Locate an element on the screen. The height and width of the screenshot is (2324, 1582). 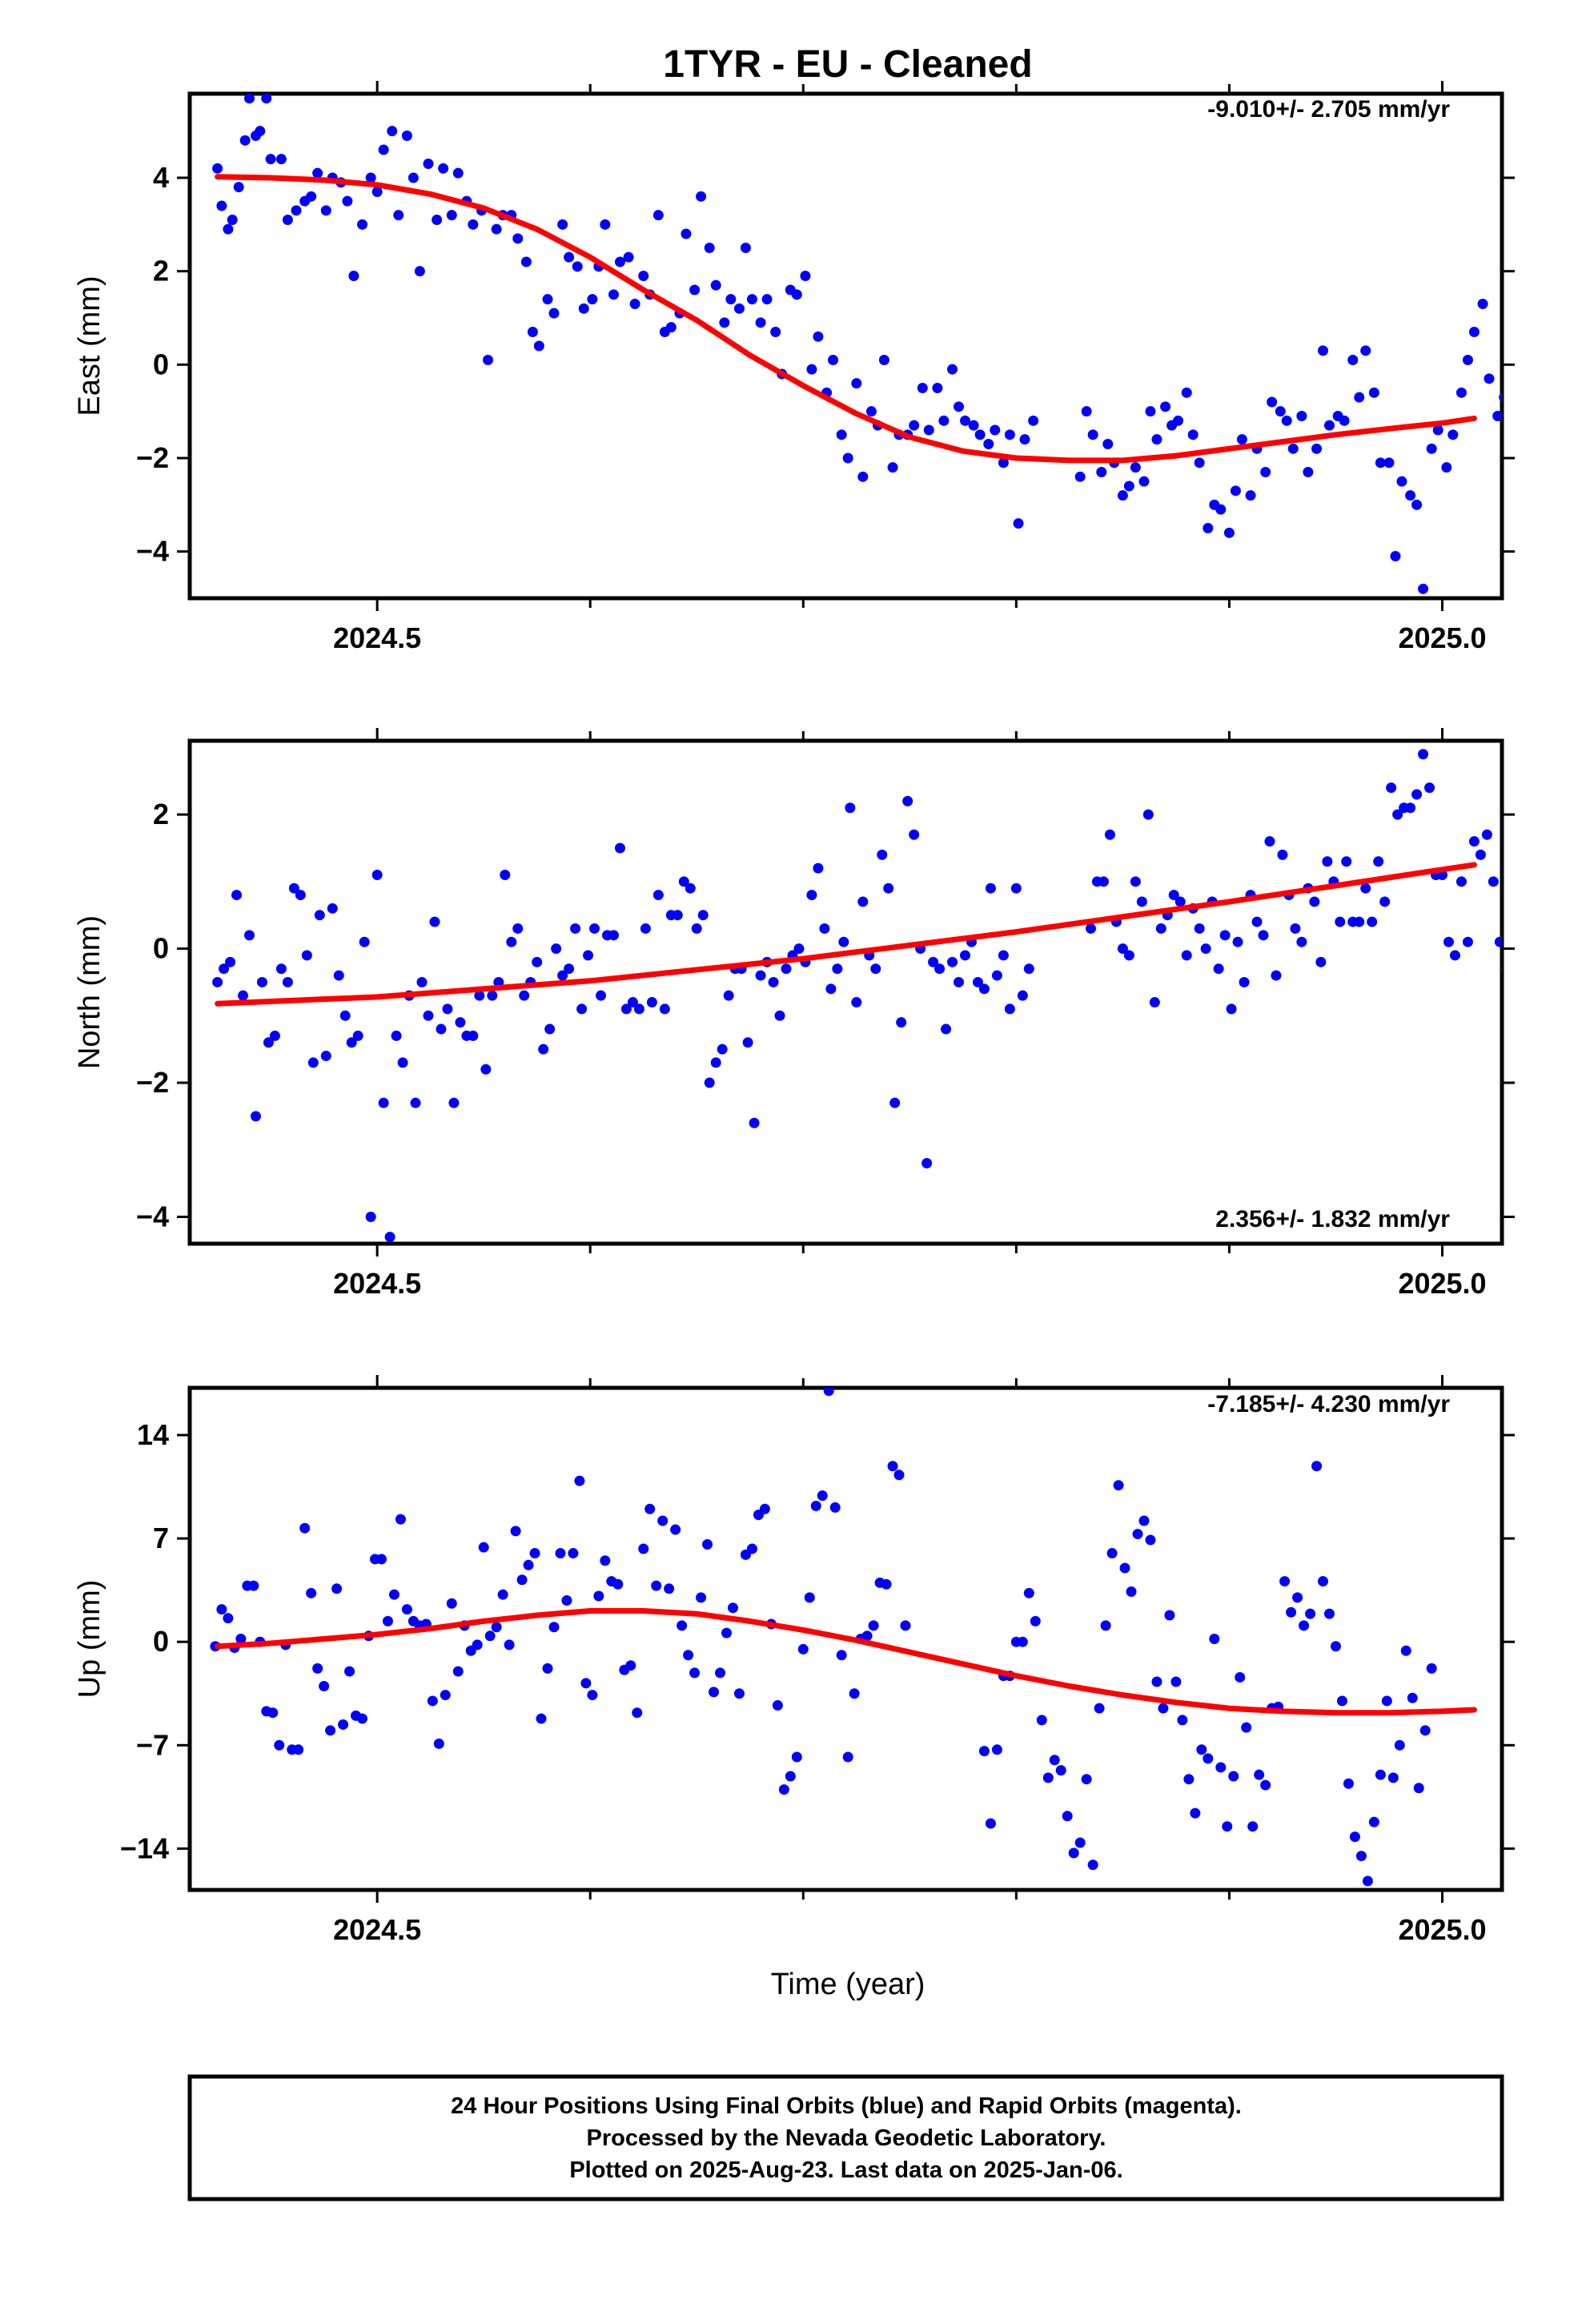
y-tick-label: −2 is located at coordinates (152, 457).